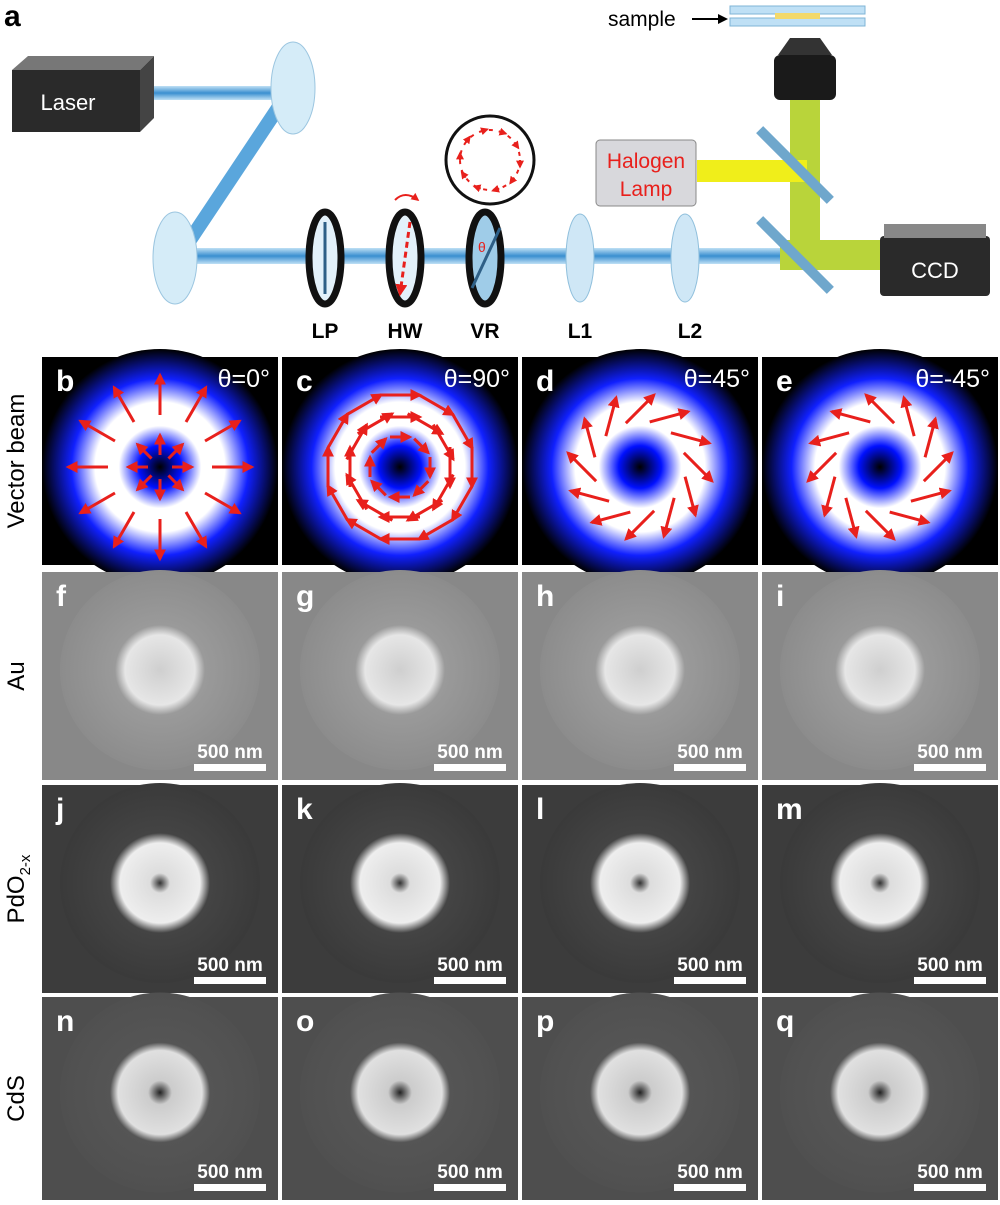 The image size is (1000, 1205). What do you see at coordinates (935, 270) in the screenshot?
I see `ccd-label: CCD` at bounding box center [935, 270].